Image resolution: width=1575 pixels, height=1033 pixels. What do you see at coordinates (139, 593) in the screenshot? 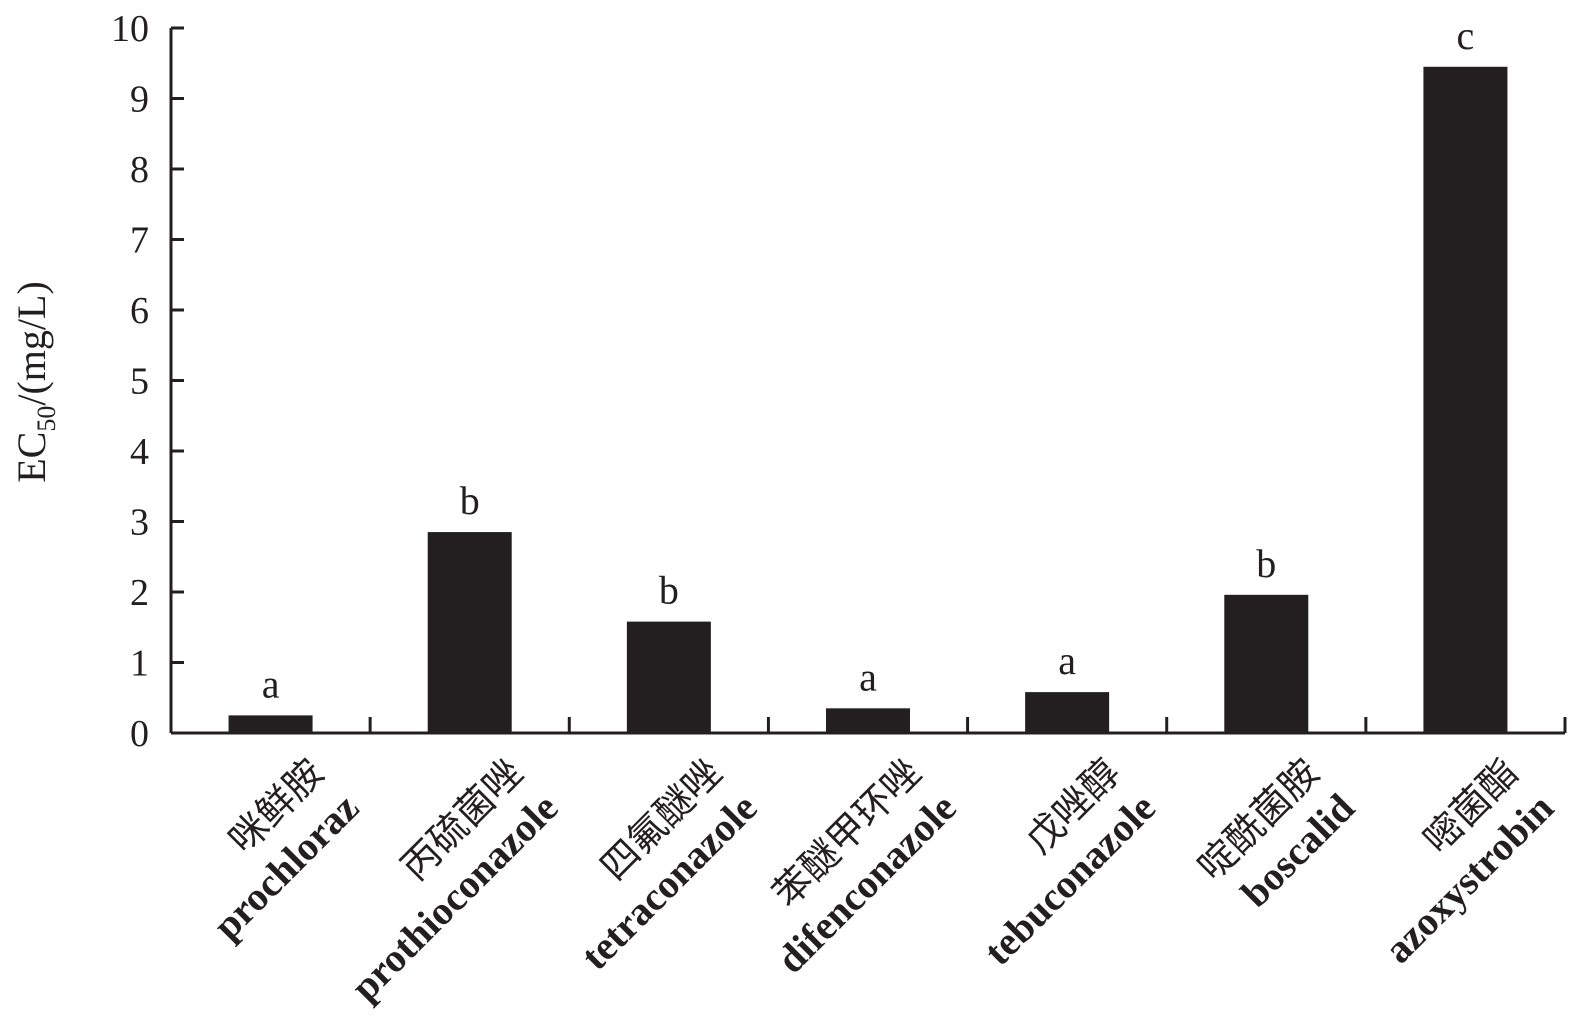
I see `y-tick-label: 2` at bounding box center [139, 593].